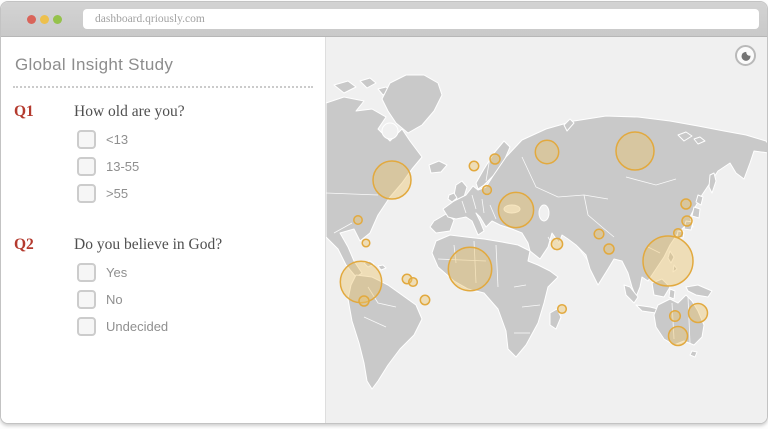 The image size is (768, 429). What do you see at coordinates (487, 190) in the screenshot?
I see `response-bubble-central-europe` at bounding box center [487, 190].